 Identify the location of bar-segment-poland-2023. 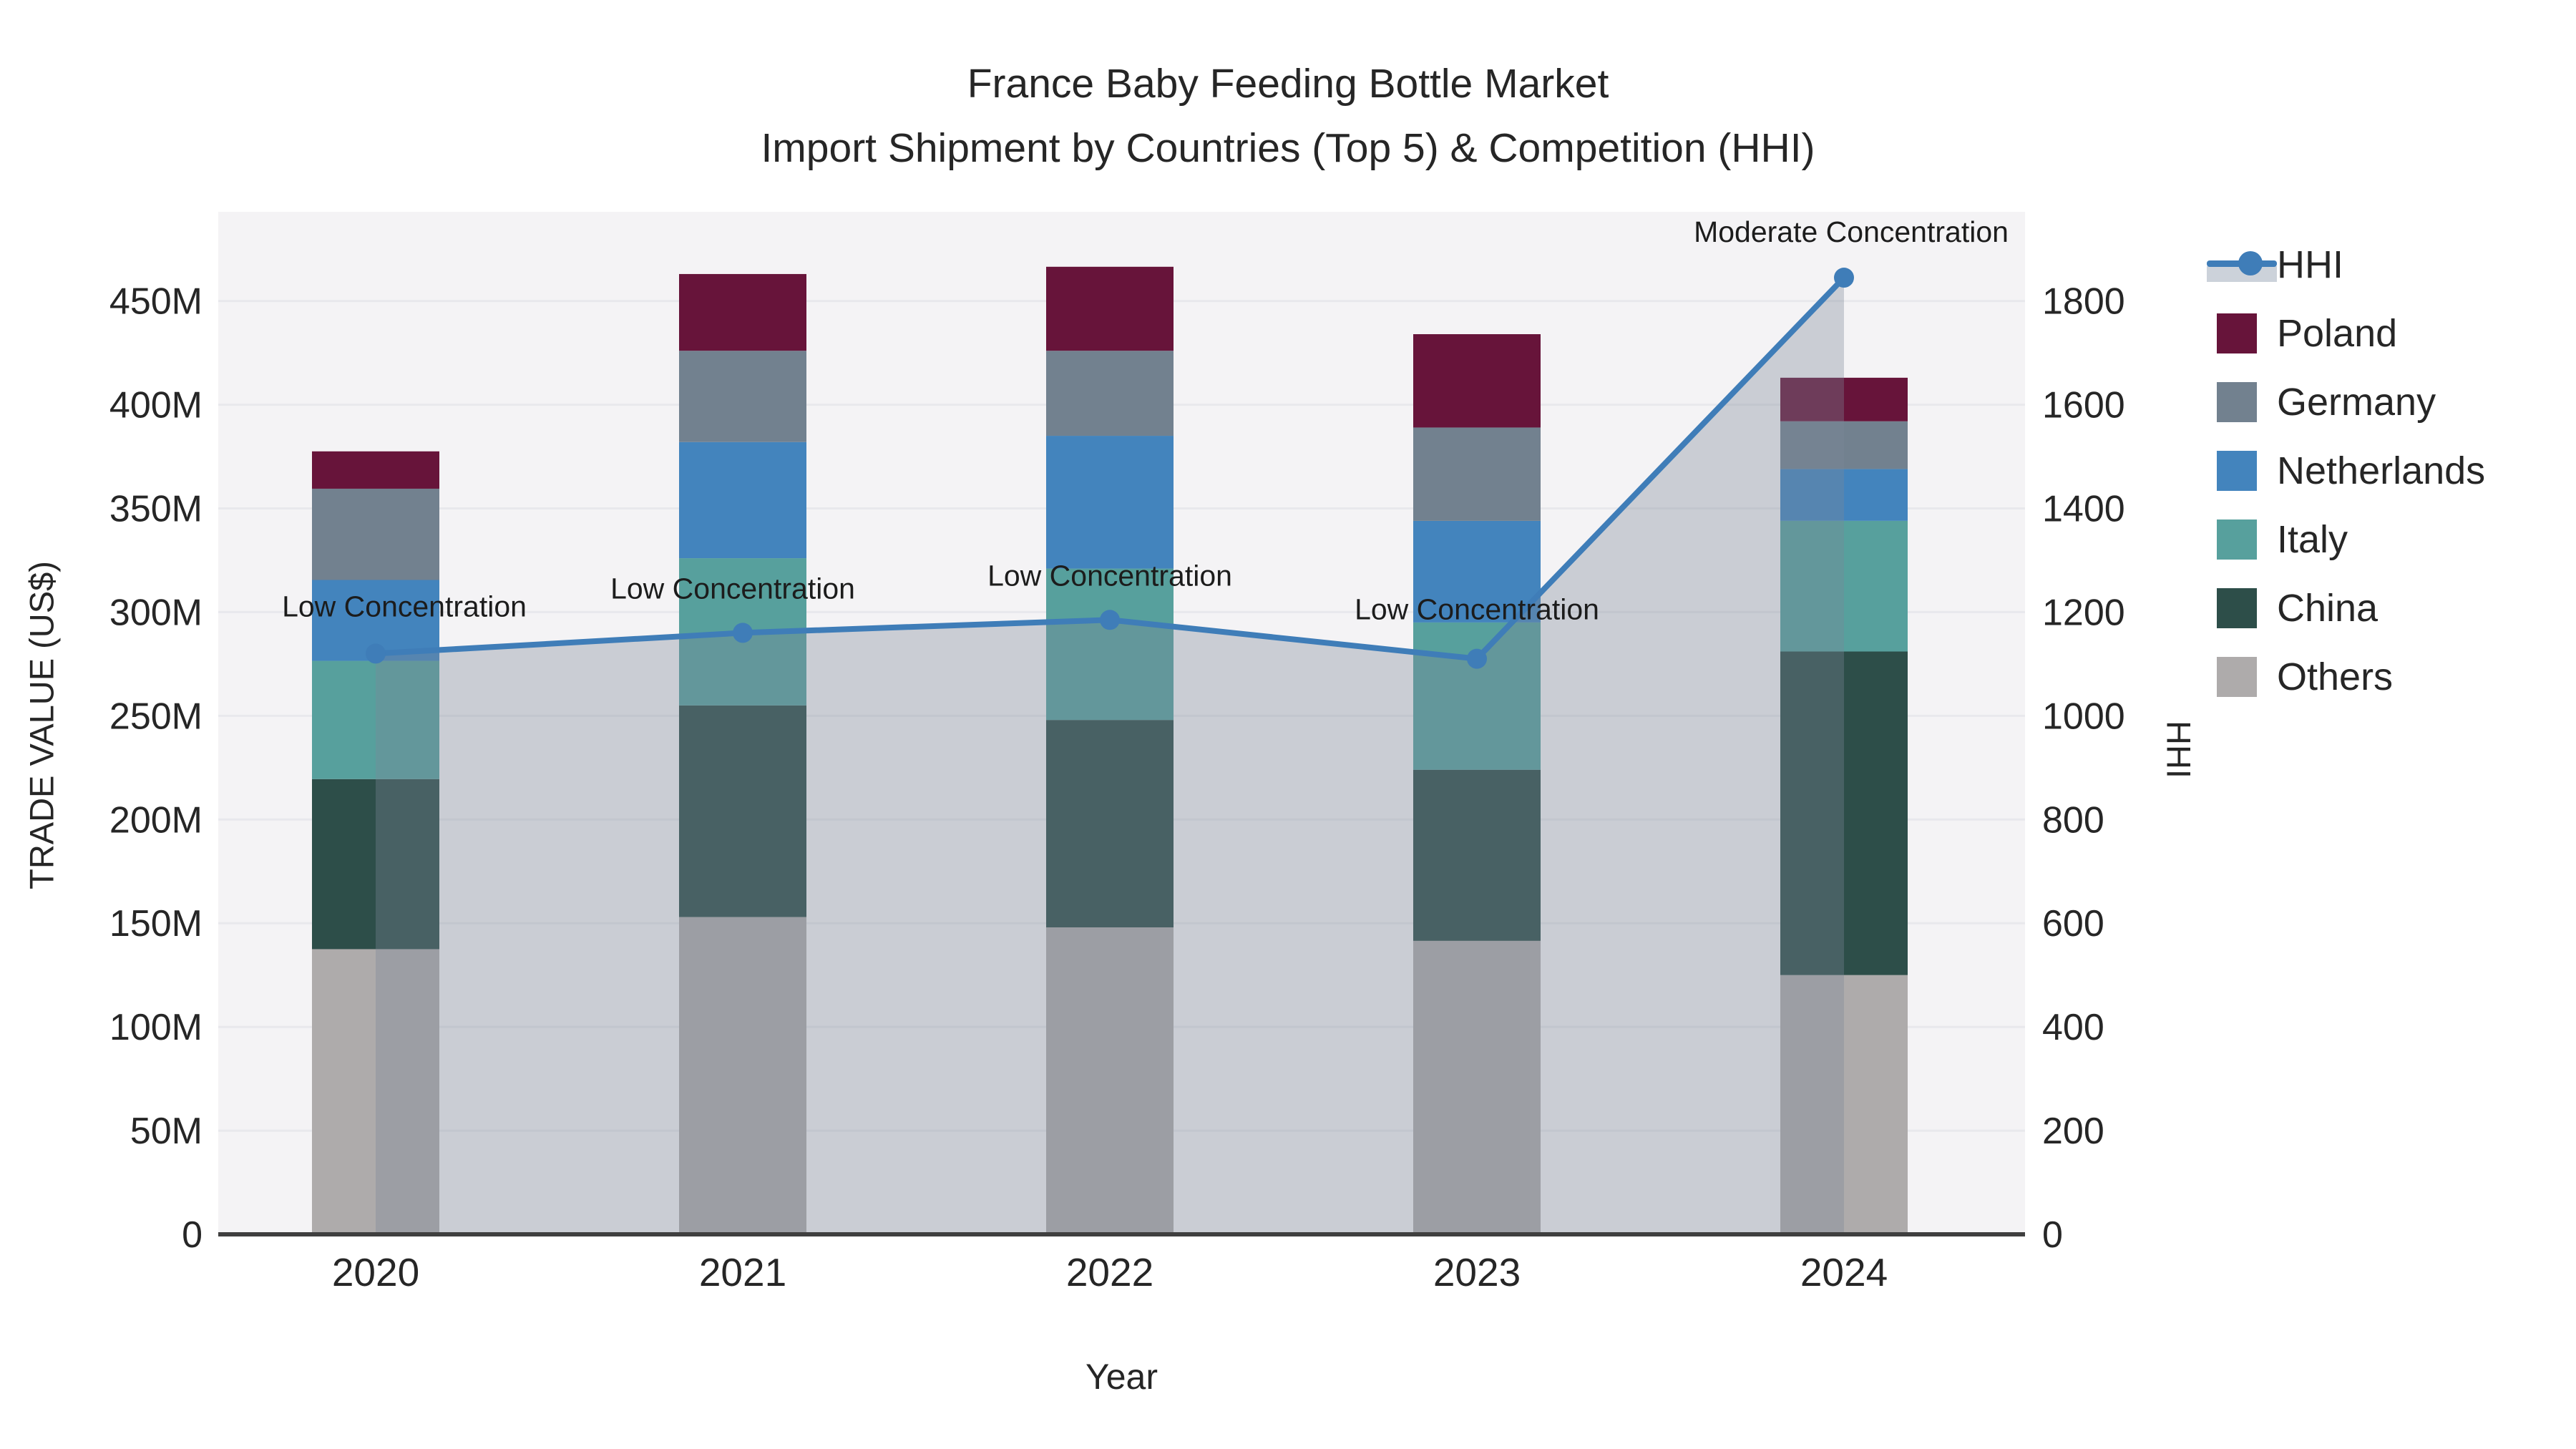
(1477, 381).